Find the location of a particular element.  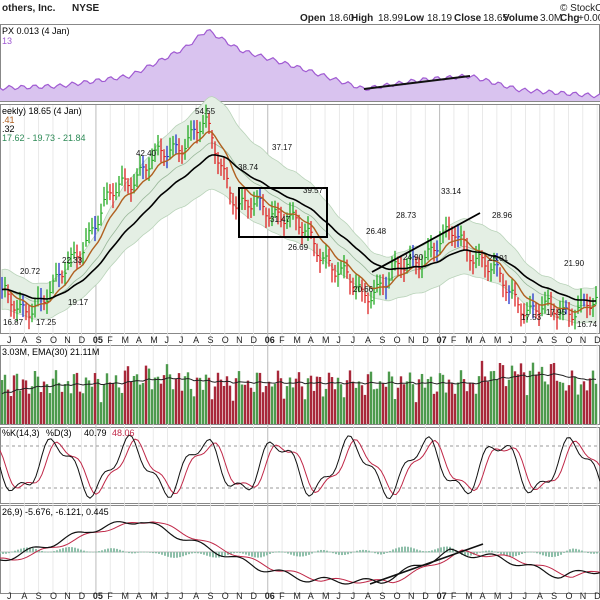

price-trendline is located at coordinates (426, 242).